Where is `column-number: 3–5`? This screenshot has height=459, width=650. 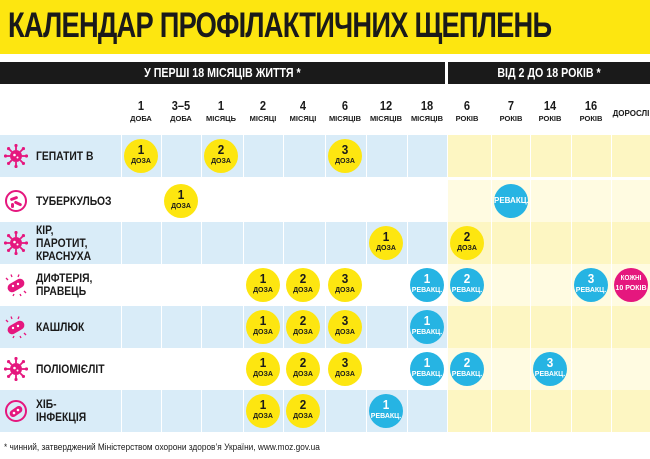 column-number: 3–5 is located at coordinates (181, 105).